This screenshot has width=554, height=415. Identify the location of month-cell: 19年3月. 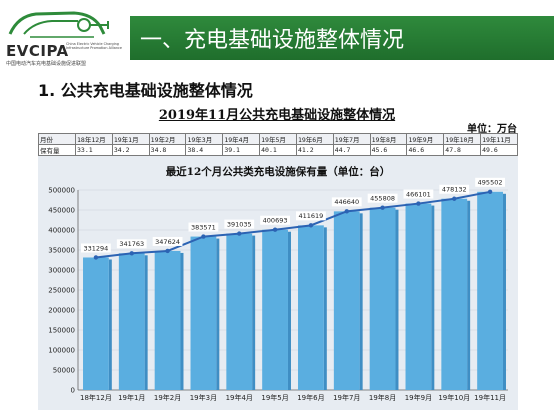
(204, 139).